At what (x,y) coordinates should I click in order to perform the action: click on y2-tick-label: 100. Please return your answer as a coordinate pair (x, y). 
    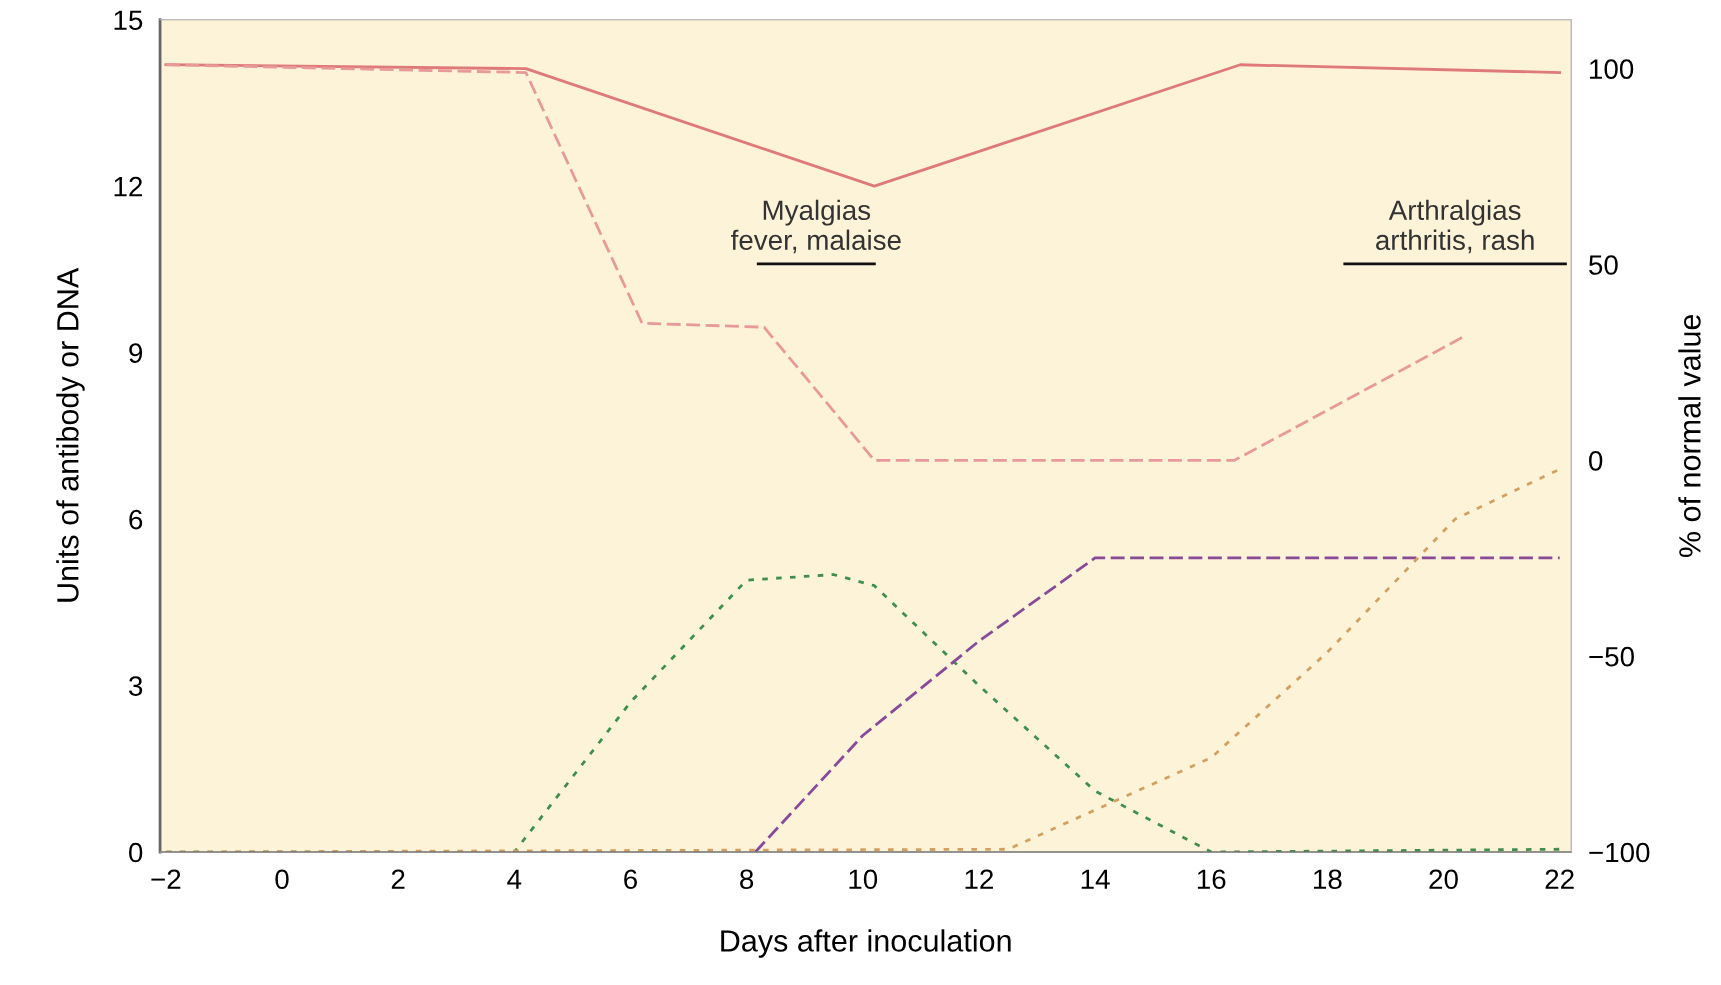
    Looking at the image, I should click on (1612, 69).